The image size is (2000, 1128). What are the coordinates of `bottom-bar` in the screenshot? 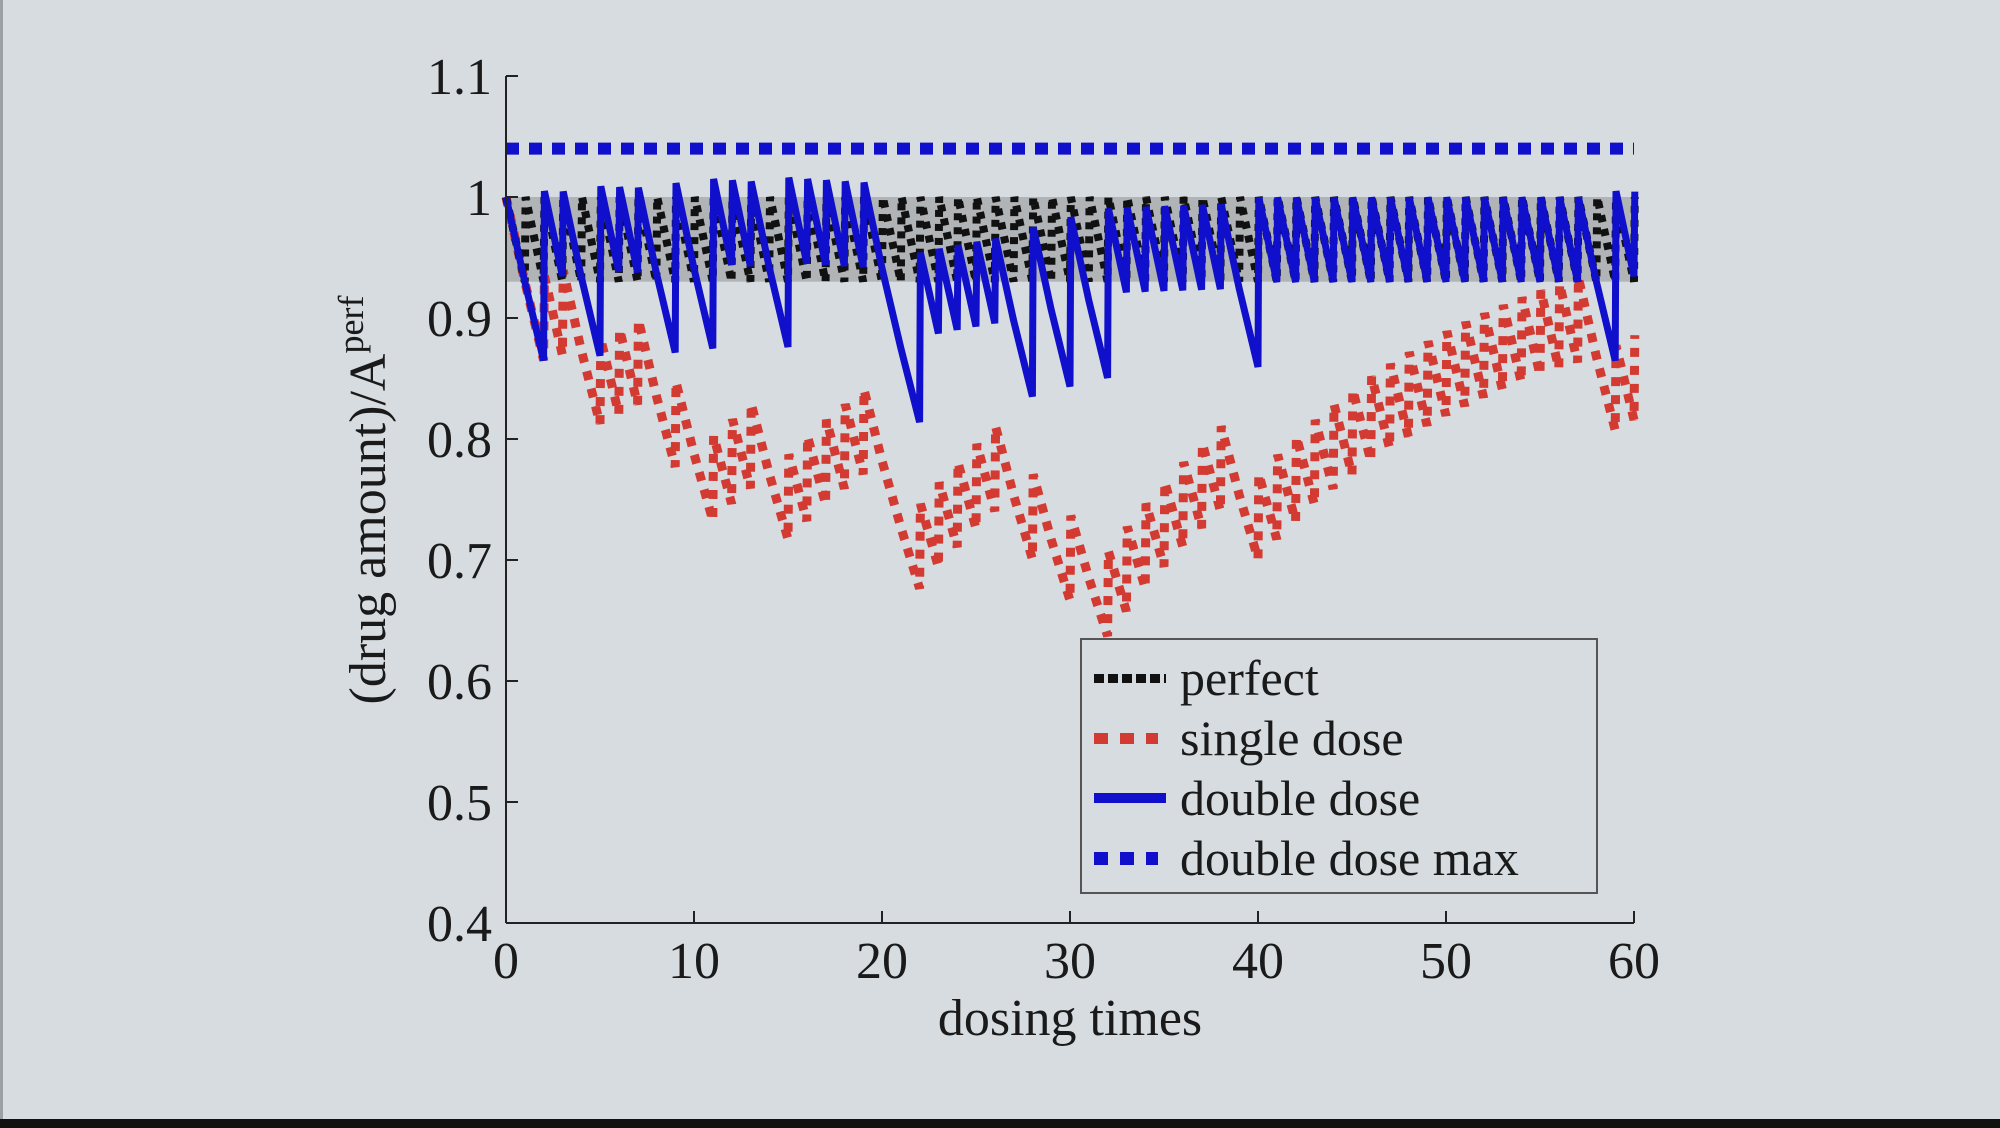 It's located at (1000, 1123).